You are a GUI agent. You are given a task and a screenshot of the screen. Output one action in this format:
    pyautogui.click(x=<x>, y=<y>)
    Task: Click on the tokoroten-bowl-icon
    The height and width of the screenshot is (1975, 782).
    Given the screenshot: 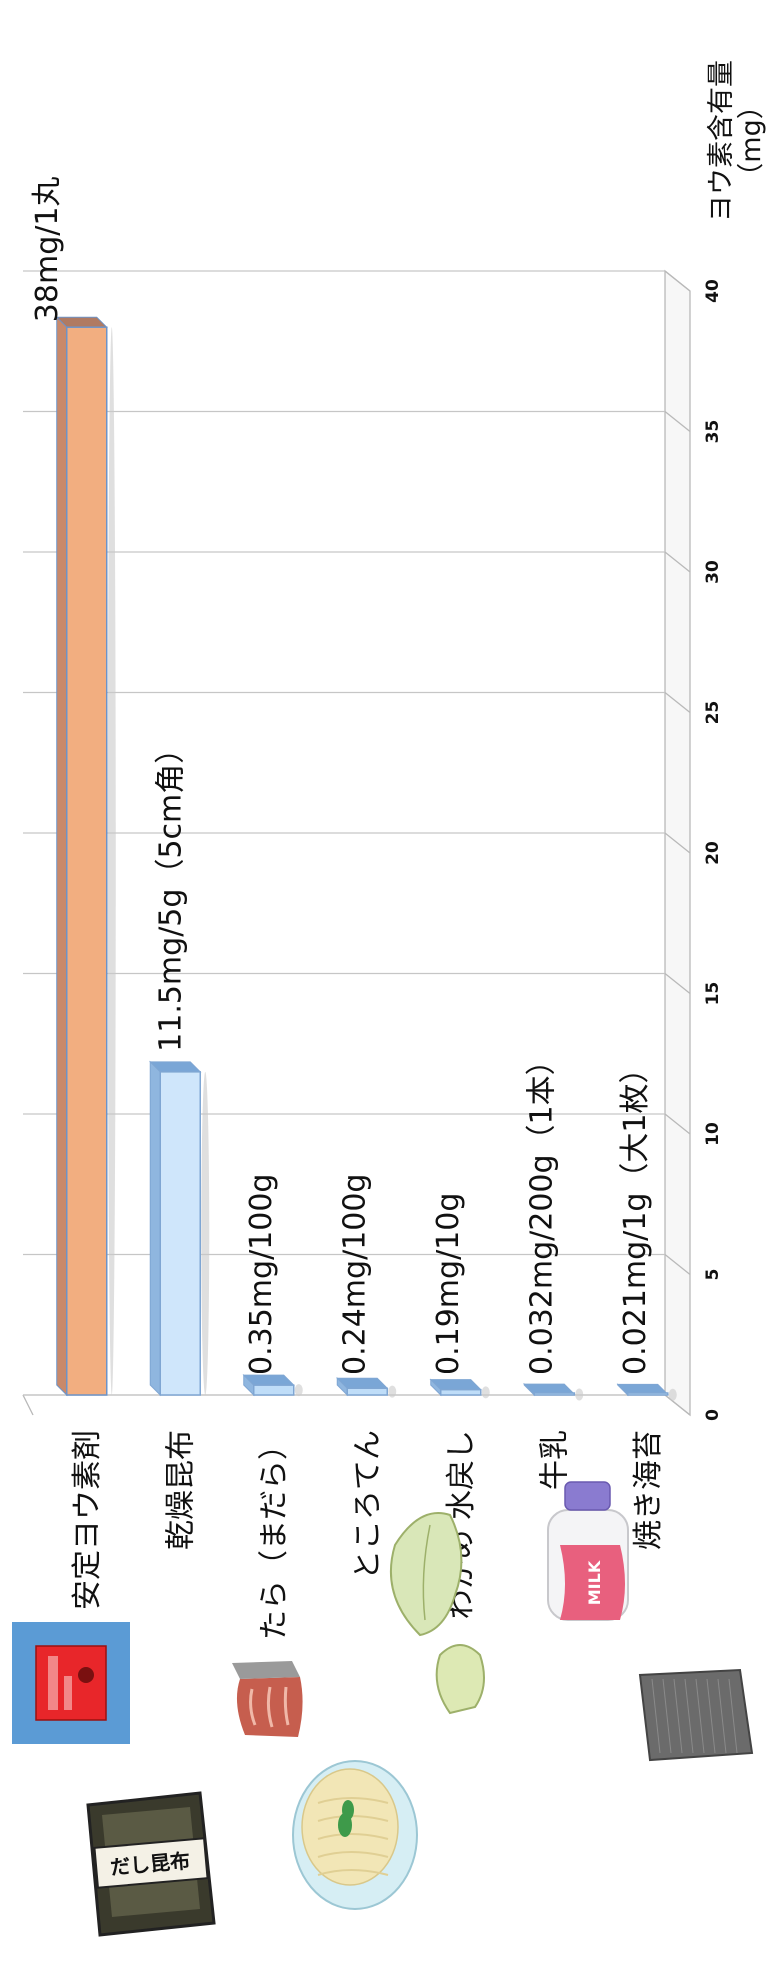 What is the action you would take?
    pyautogui.click(x=355, y=1835)
    